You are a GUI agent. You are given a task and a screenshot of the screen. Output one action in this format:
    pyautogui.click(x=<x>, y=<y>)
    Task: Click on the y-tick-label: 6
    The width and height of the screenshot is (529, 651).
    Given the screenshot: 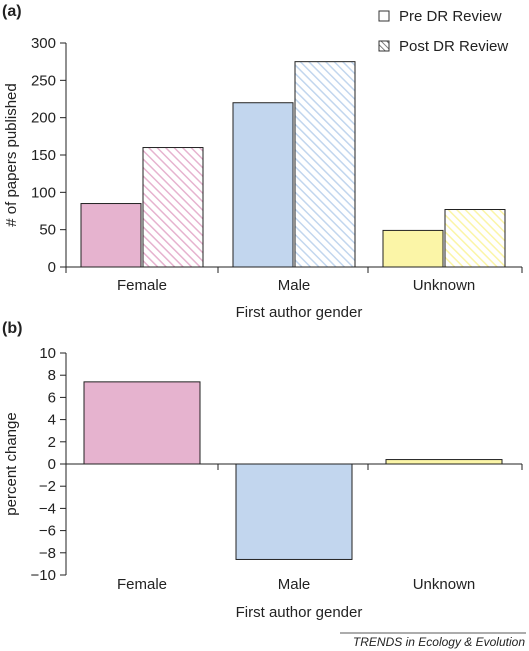 What is the action you would take?
    pyautogui.click(x=52, y=397)
    